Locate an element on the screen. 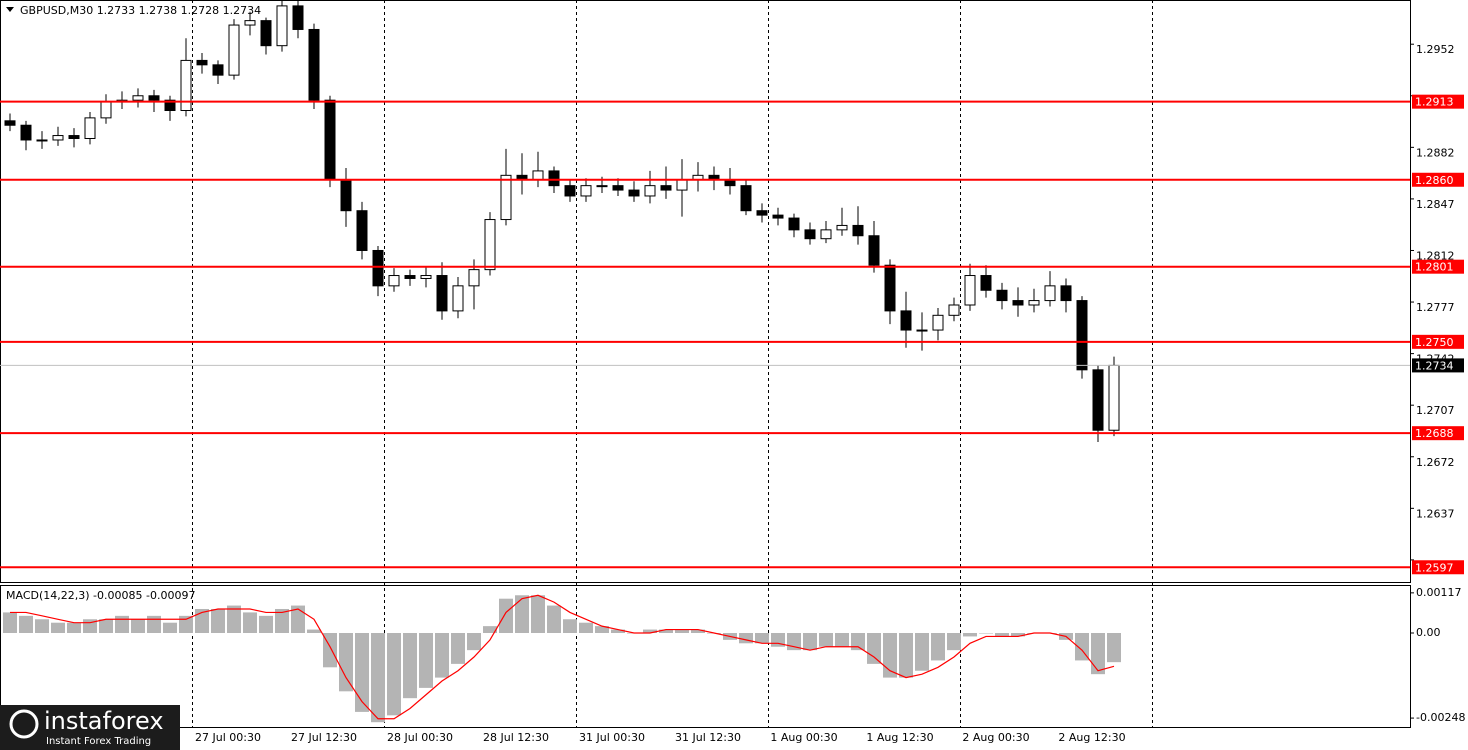  x-tick-label: 28 Jul 00:30 is located at coordinates (420, 737).